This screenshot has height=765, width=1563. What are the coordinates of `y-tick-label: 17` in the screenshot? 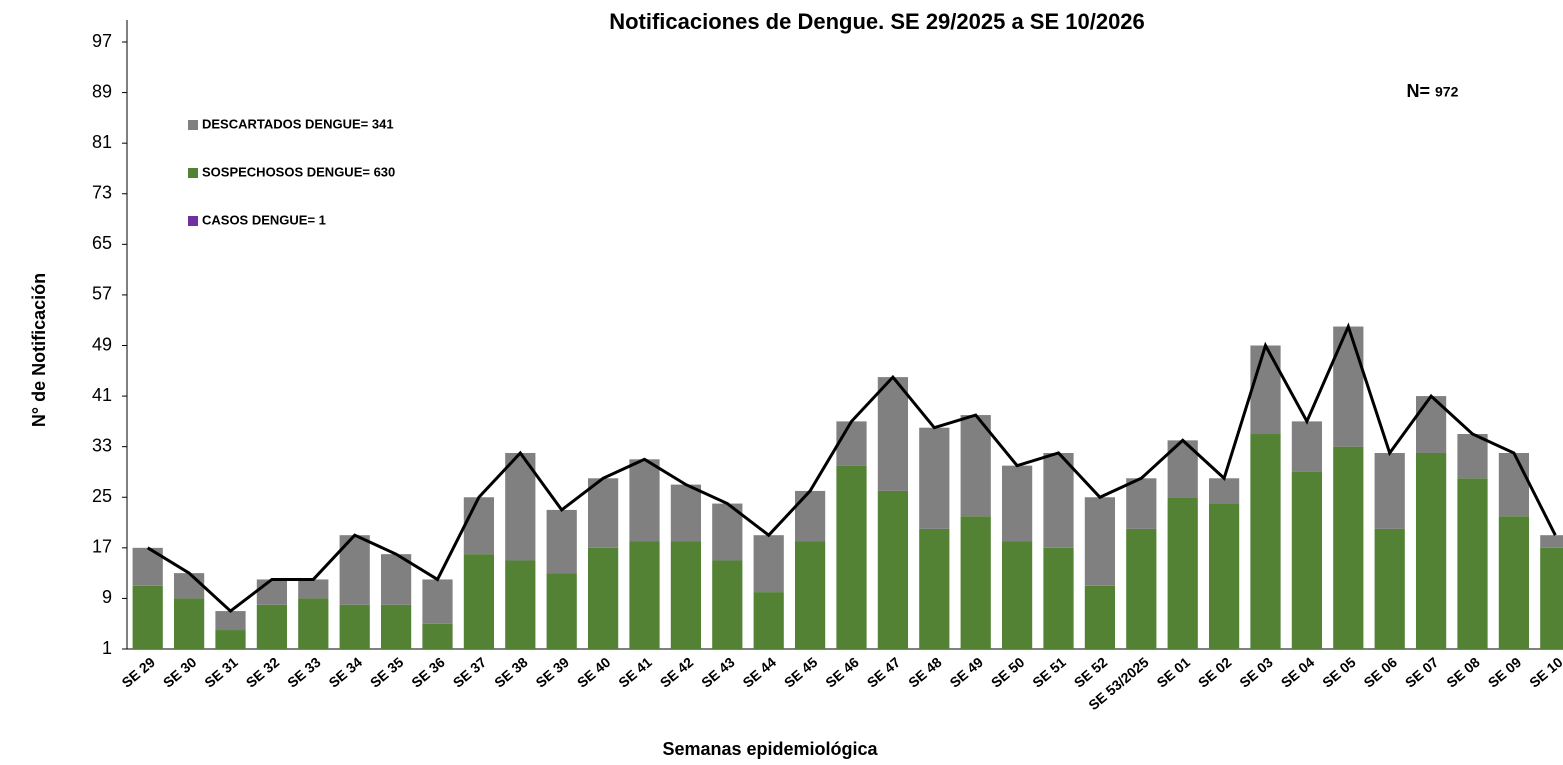 It's located at (102, 547).